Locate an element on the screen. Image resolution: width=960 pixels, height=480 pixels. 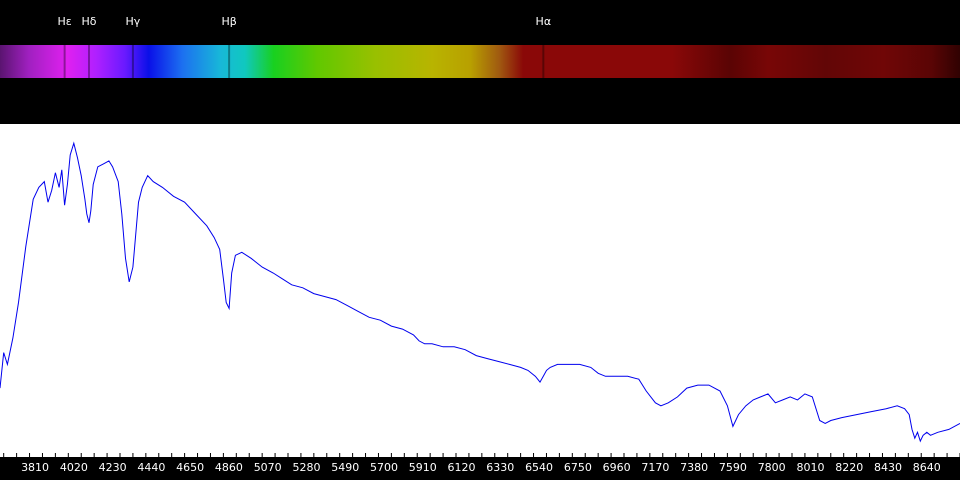
spectral-line-names: Hε Hδ Hγ Hβ Hα is located at coordinates (480, 22).